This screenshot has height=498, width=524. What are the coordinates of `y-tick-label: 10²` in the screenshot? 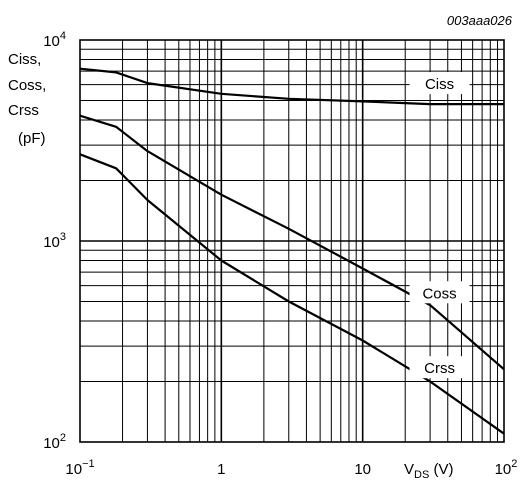 It's located at (54, 442).